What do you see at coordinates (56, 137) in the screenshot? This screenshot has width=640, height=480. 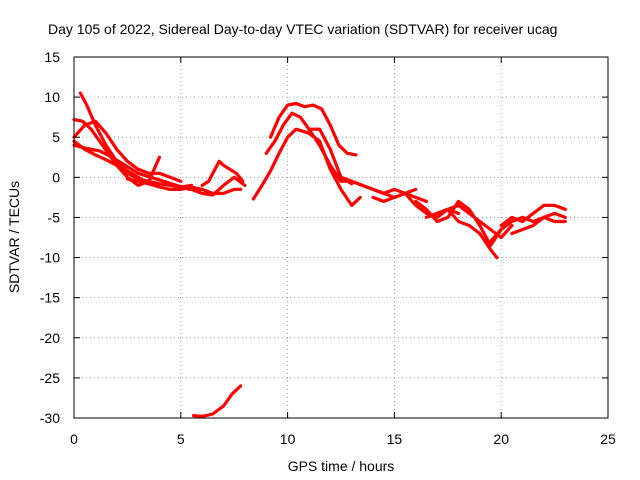 I see `y-tick-label: 5` at bounding box center [56, 137].